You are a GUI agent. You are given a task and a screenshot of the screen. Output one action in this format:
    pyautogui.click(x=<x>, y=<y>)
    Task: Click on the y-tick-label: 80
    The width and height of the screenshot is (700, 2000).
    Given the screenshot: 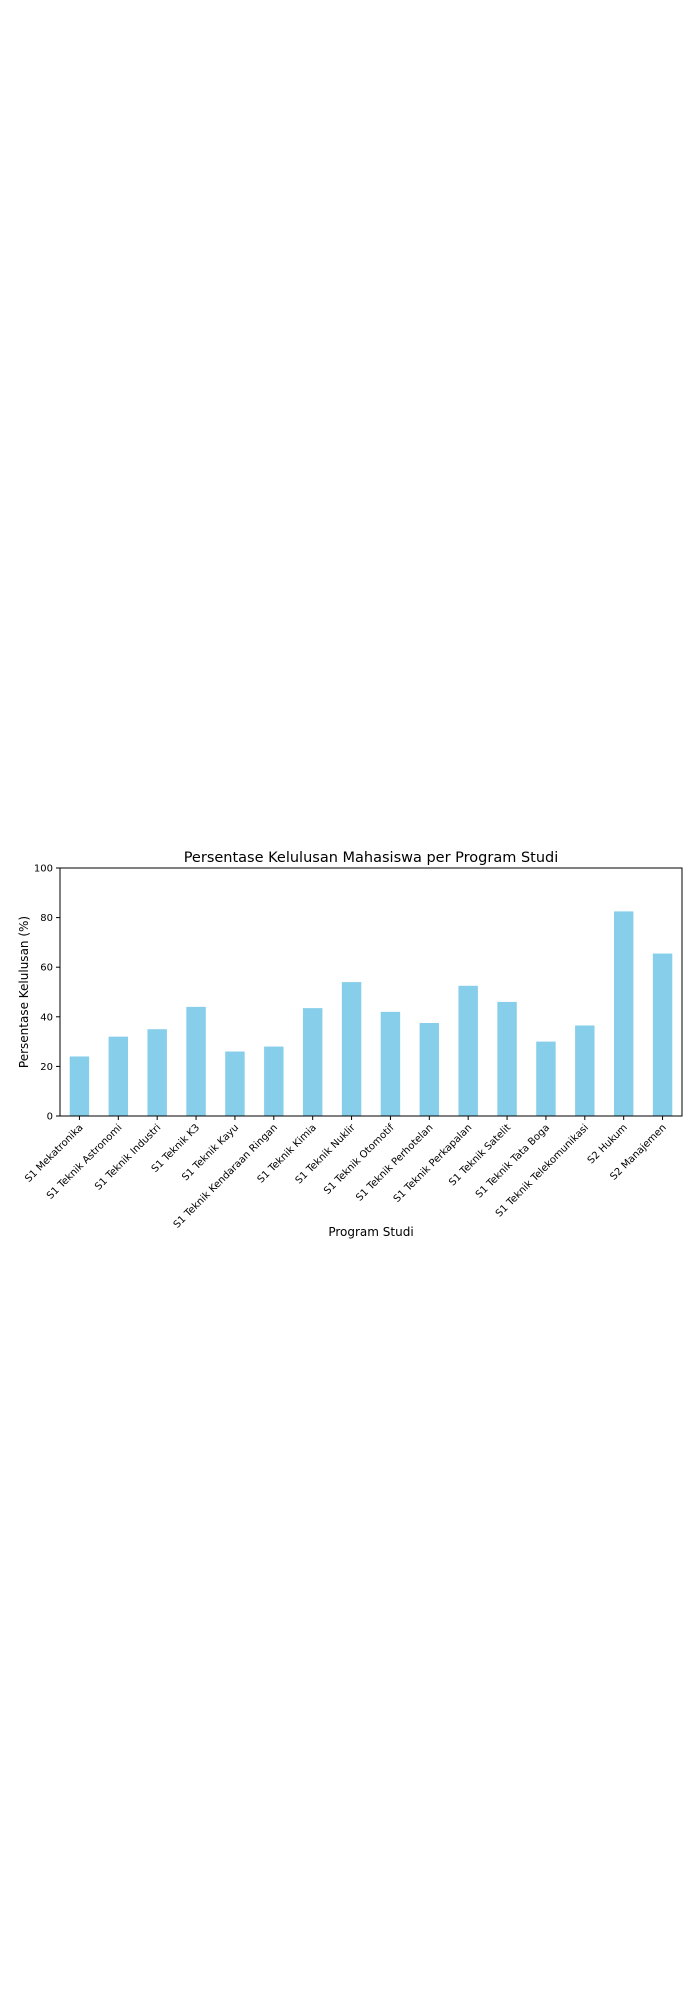 What is the action you would take?
    pyautogui.click(x=46, y=918)
    